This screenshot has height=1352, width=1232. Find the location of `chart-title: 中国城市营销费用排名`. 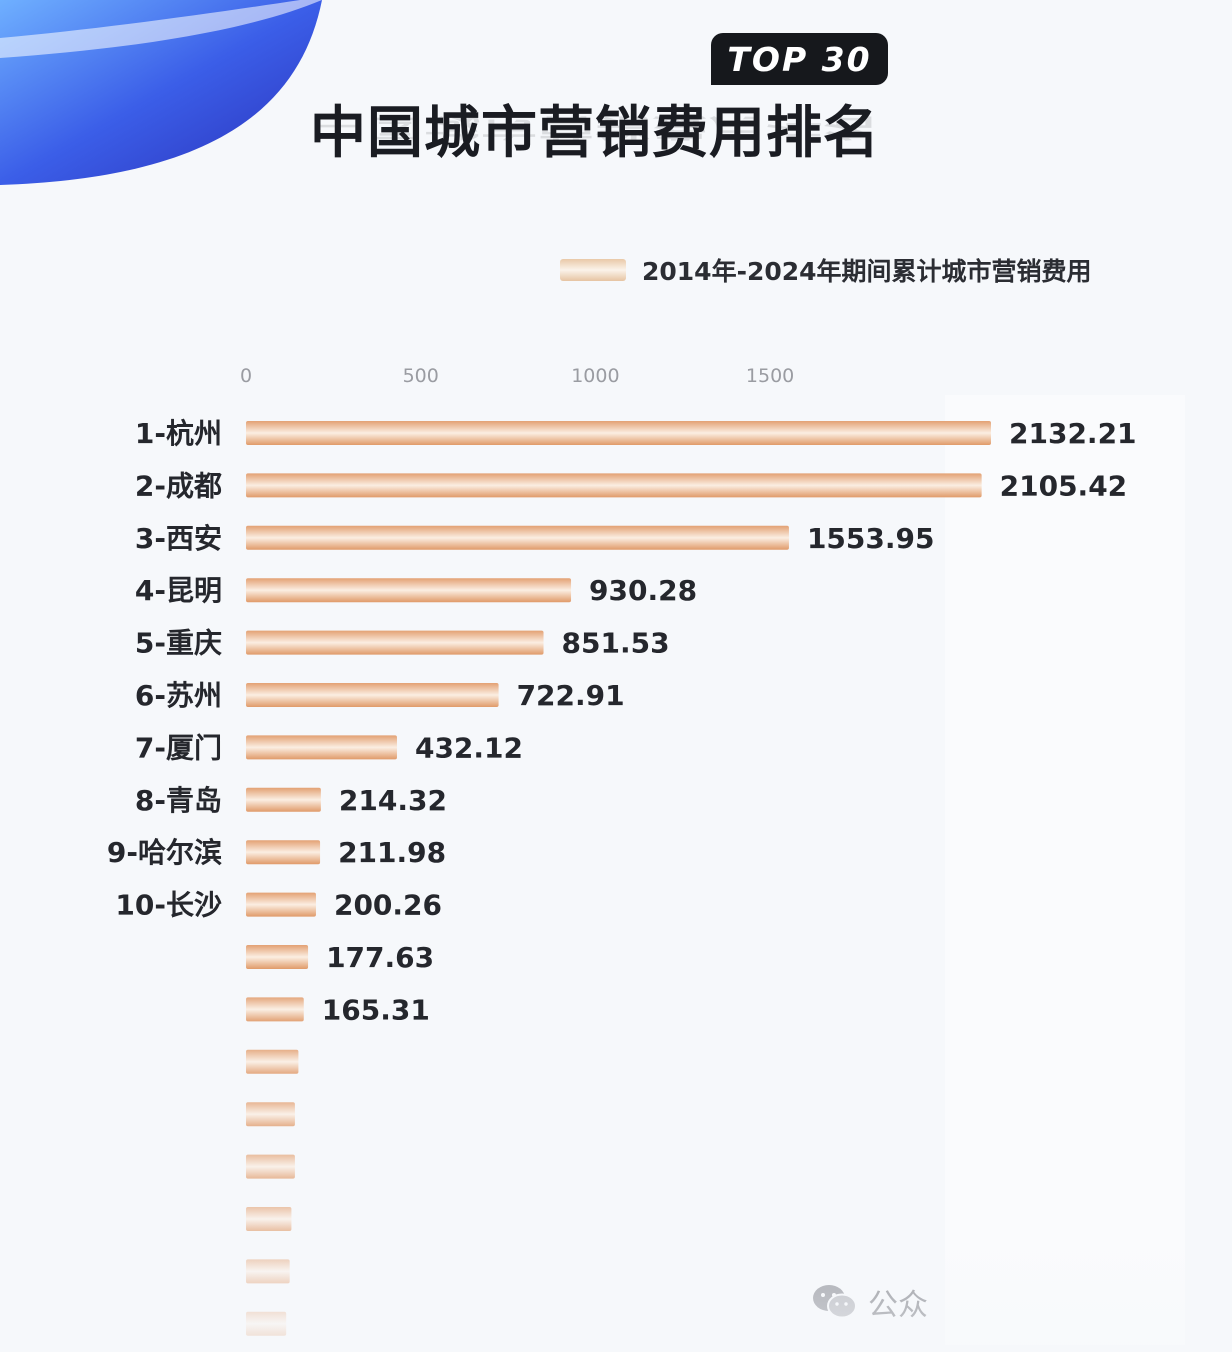

chart-title: 中国城市营销费用排名 is located at coordinates (595, 133).